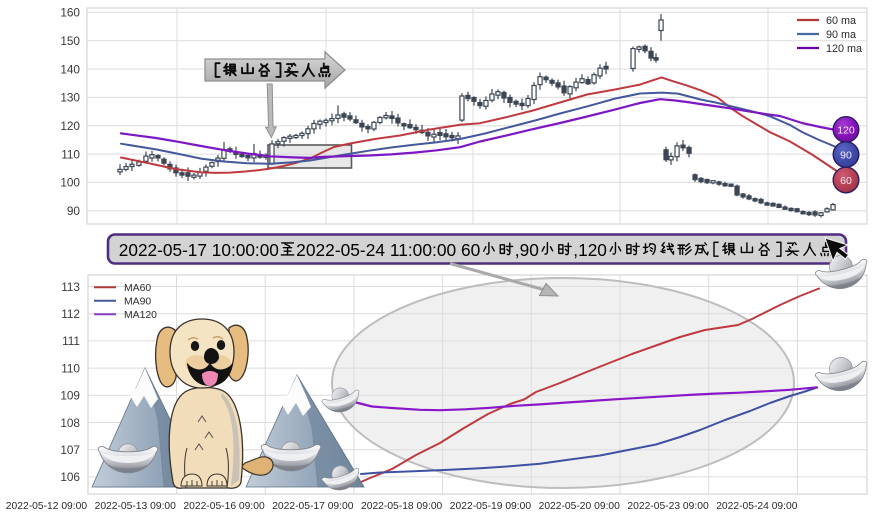 The width and height of the screenshot is (875, 520). What do you see at coordinates (846, 181) in the screenshot?
I see `svg-text: 60` at bounding box center [846, 181].